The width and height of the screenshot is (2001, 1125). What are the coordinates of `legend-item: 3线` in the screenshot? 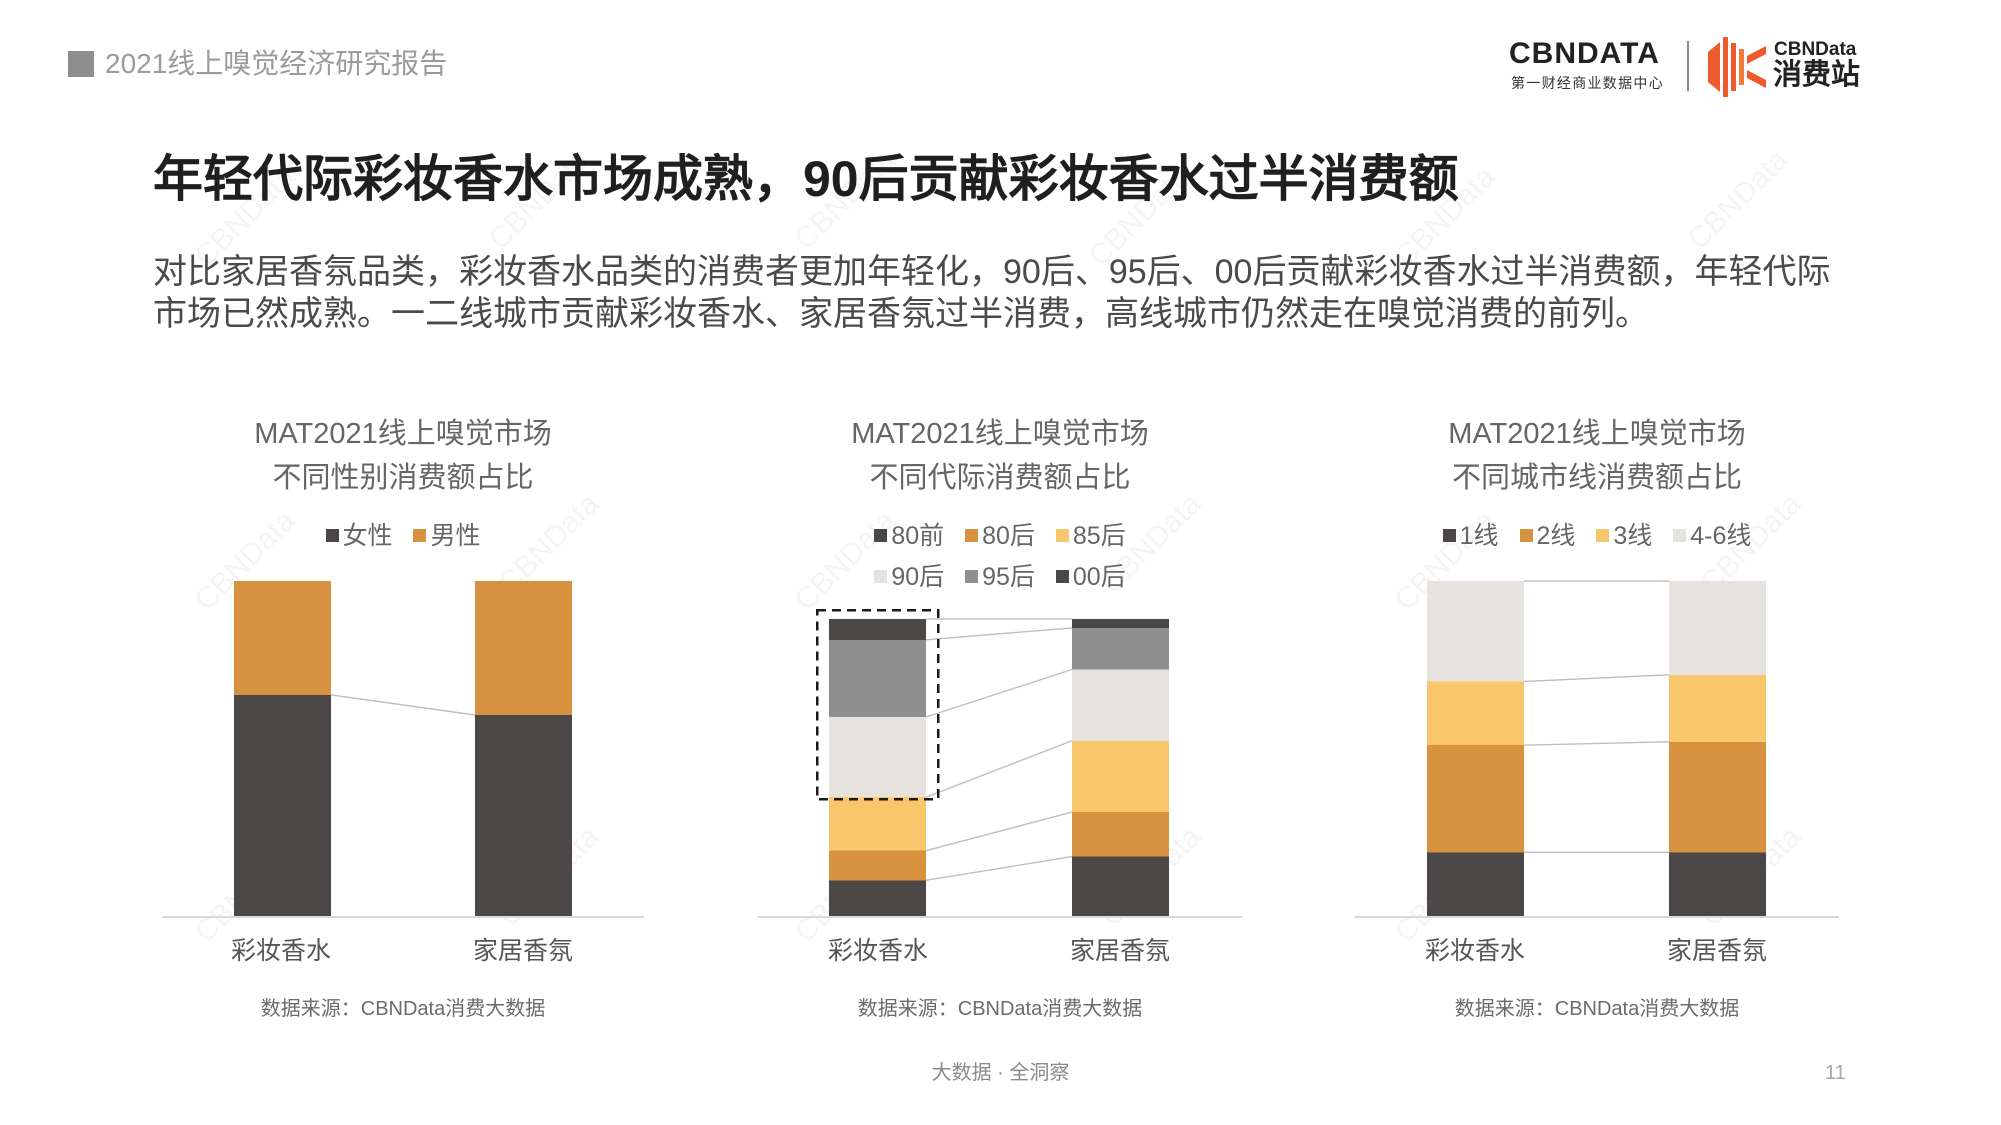 It's located at (1624, 536).